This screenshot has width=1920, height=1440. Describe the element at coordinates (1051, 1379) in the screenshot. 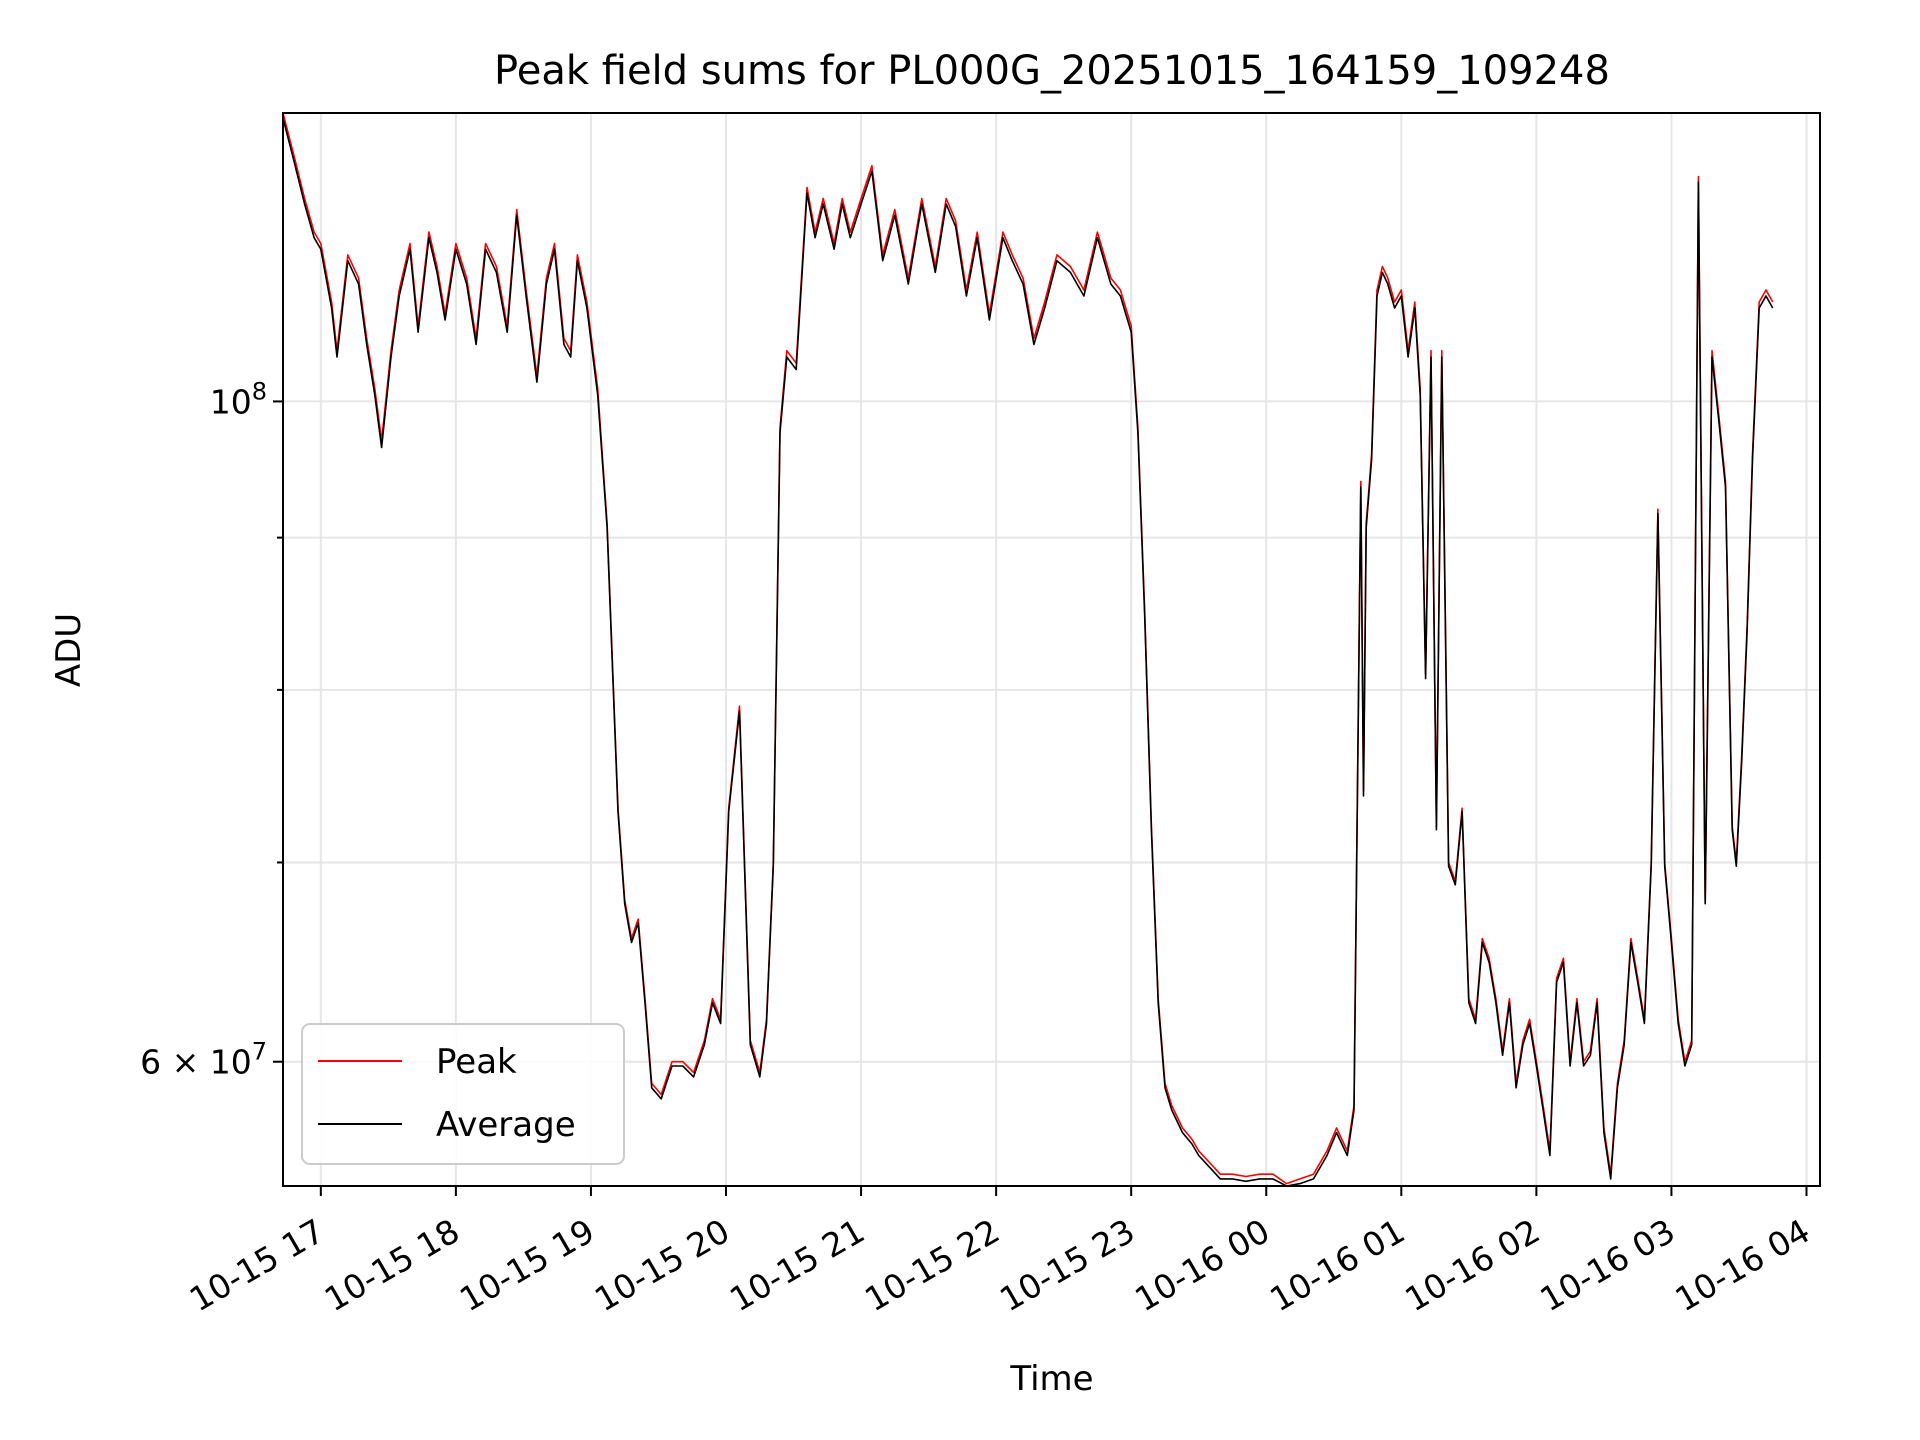

I see `x-axis-label: Time` at that location.